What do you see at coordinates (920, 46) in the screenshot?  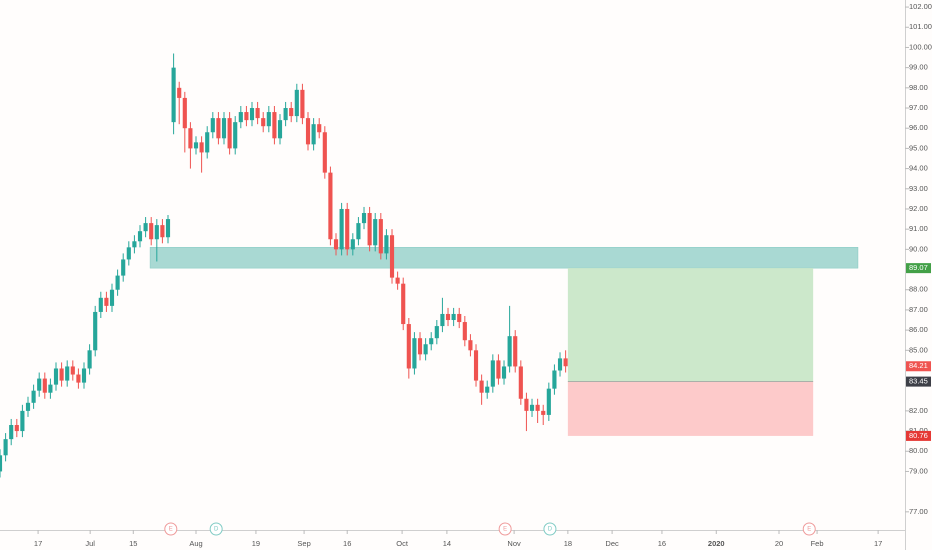 I see `y-tick-label: 100.00` at bounding box center [920, 46].